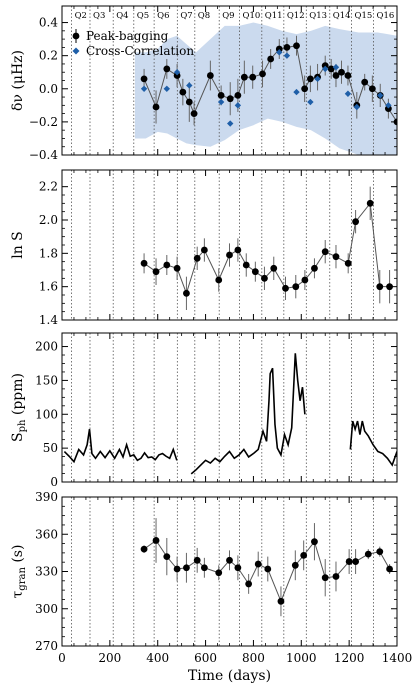  I want to click on x-tick-label: 0, so click(62, 658).